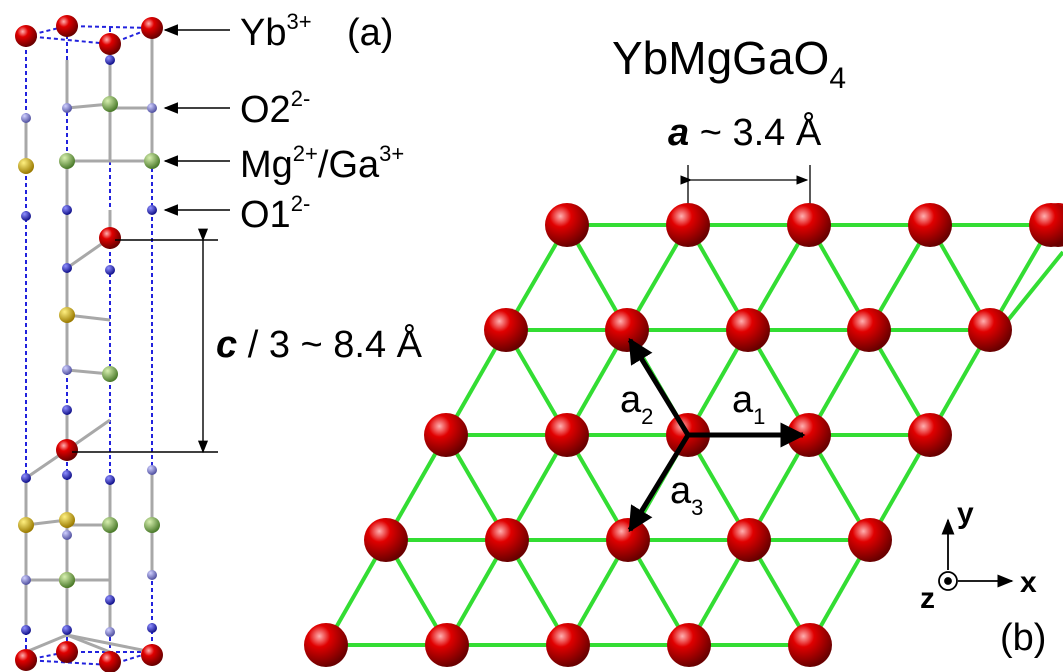  What do you see at coordinates (145, 341) in the screenshot?
I see `c-spacing-dimension` at bounding box center [145, 341].